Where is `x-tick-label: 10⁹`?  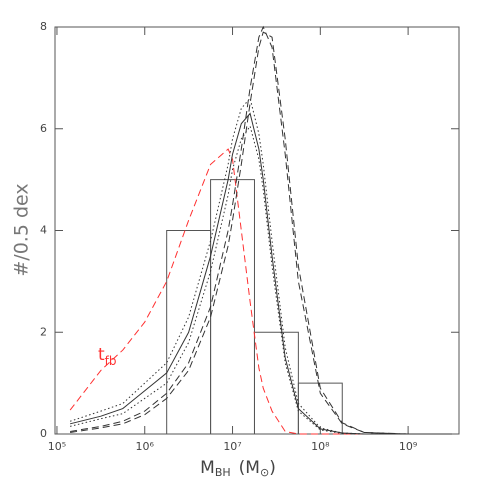 x-tick-label: 10⁹ is located at coordinates (408, 446).